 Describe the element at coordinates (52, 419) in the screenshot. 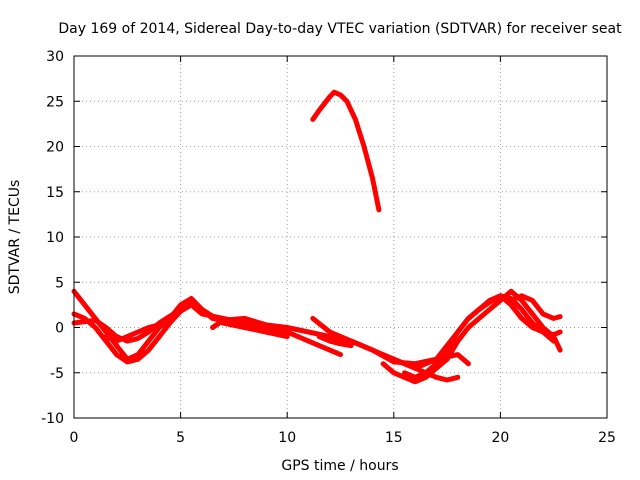

I see `y-tick-label: -10` at that location.